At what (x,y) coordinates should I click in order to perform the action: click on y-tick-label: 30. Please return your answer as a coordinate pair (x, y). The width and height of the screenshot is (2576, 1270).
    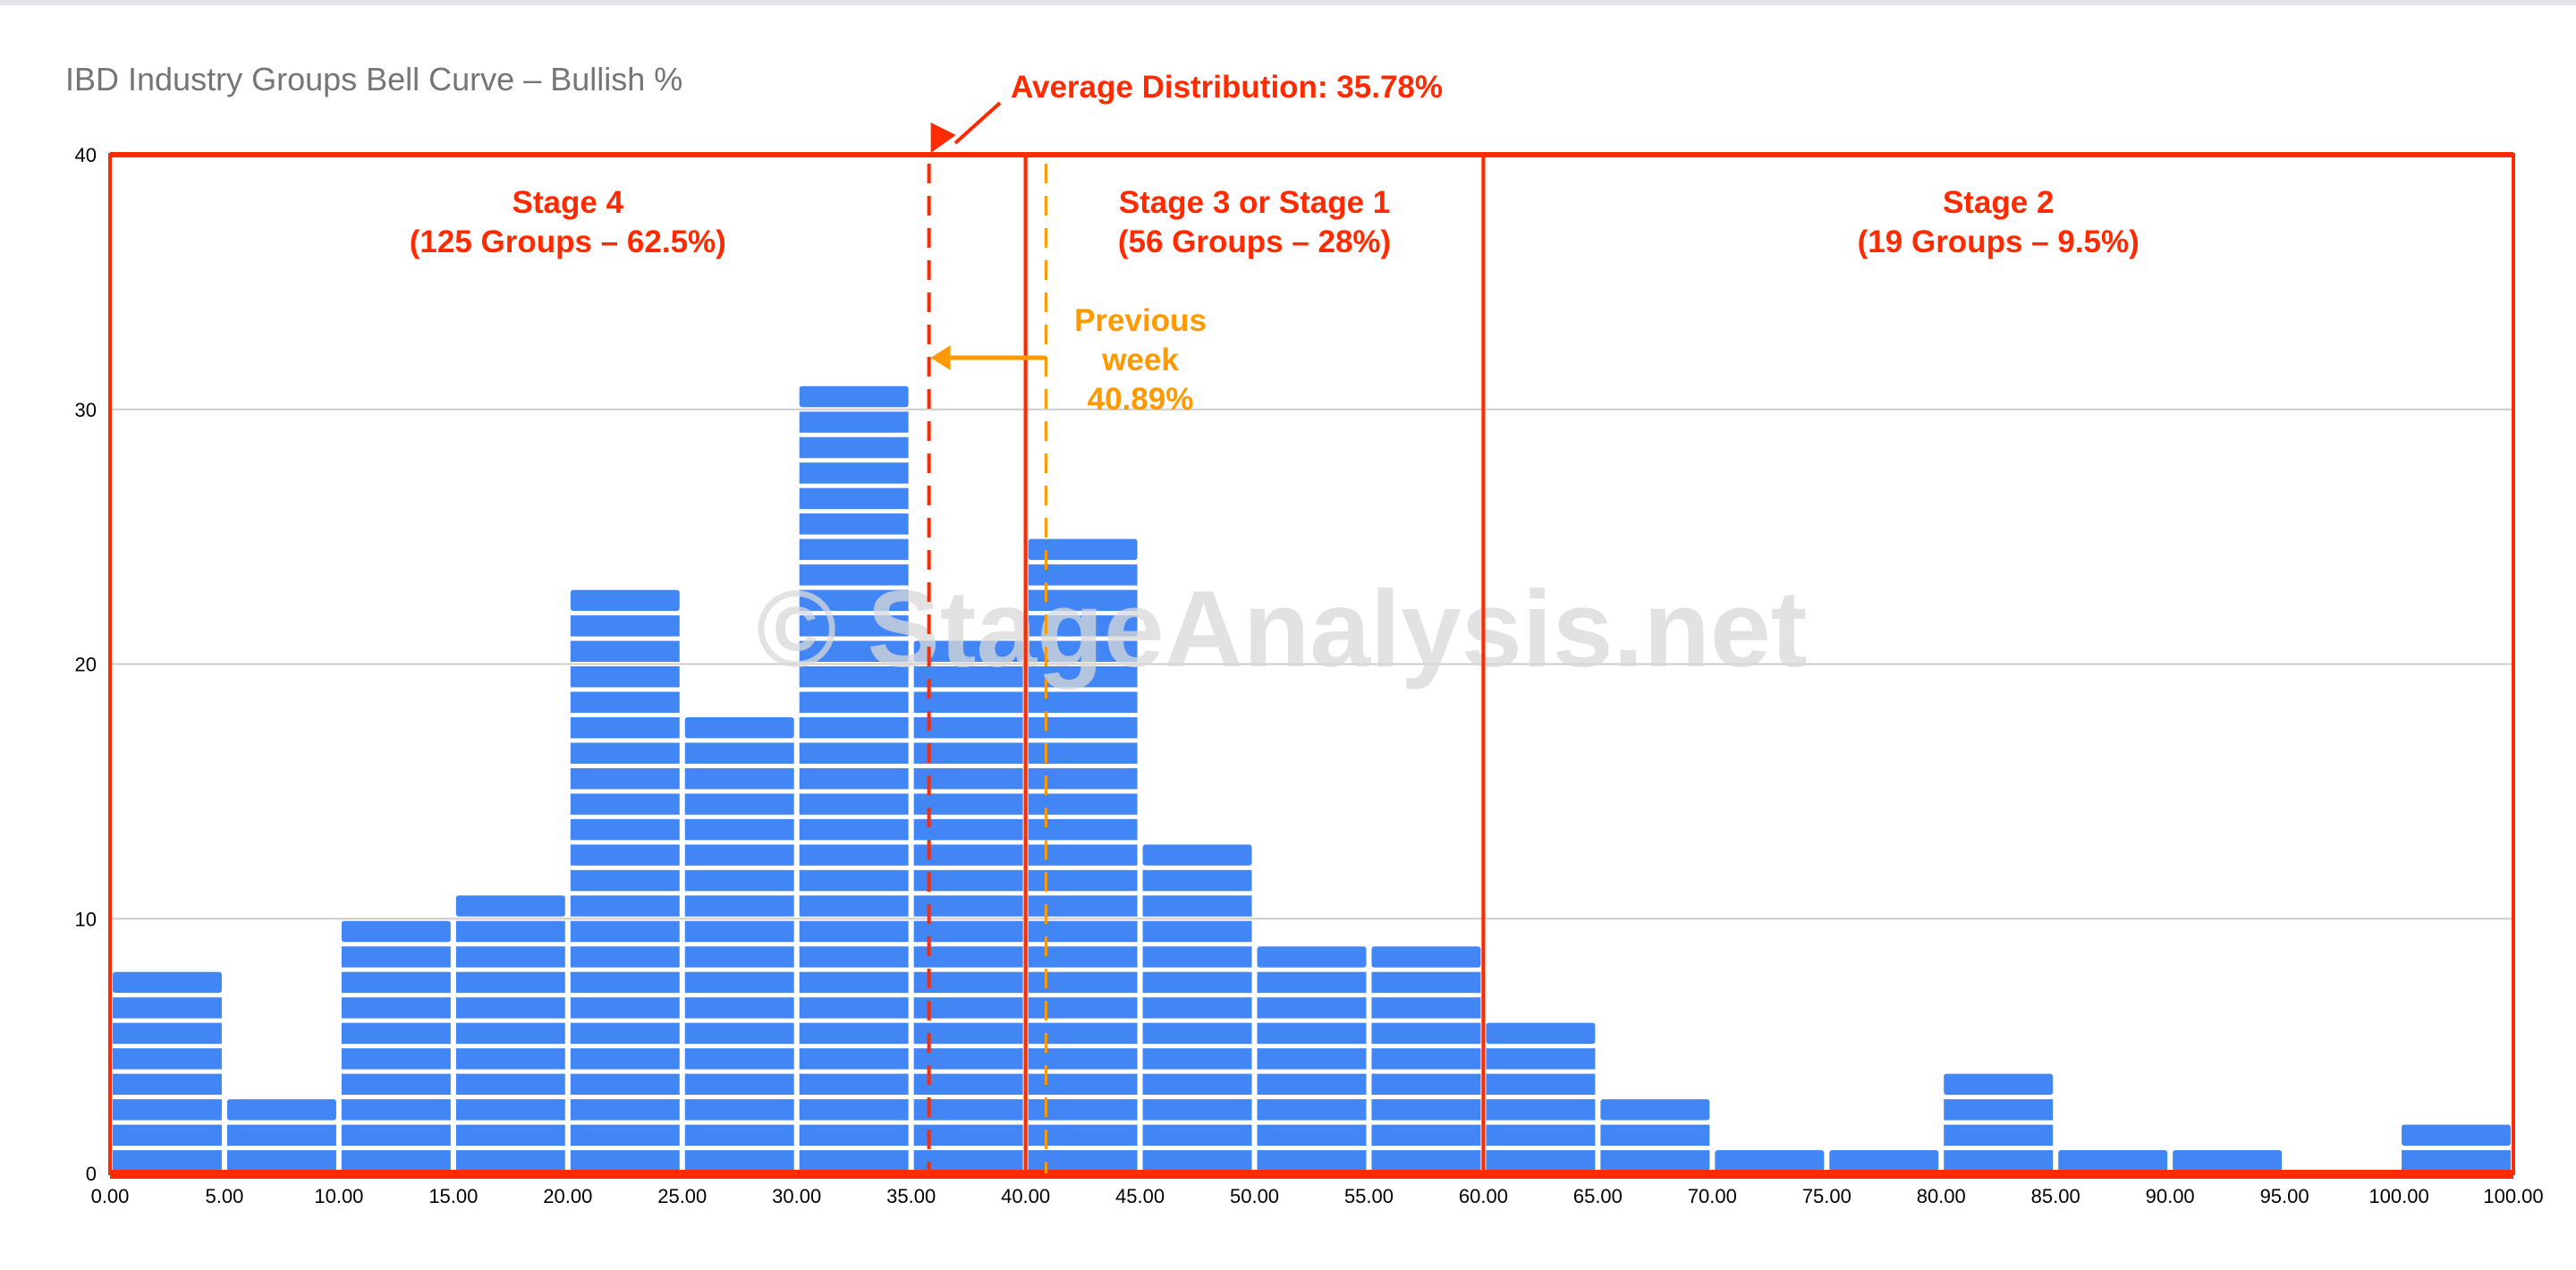
    Looking at the image, I should click on (86, 410).